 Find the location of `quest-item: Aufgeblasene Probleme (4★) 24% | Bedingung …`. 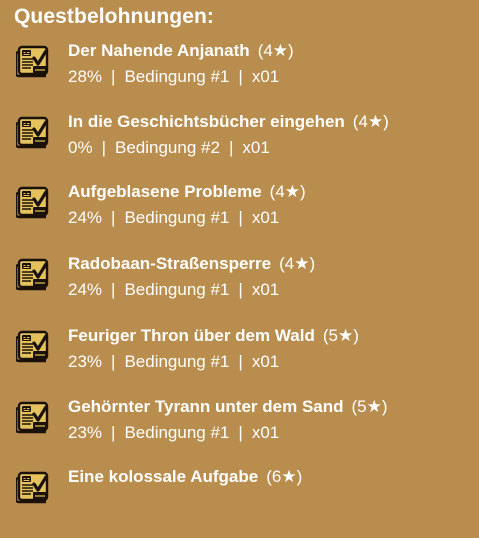

quest-item: Aufgeblasene Probleme (4★) 24% | Bedingung … is located at coordinates (239, 217).